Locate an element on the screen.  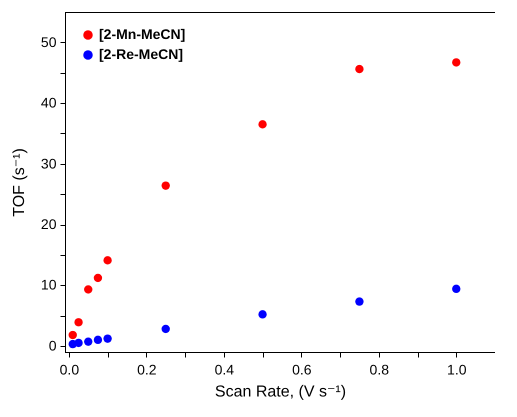
x-tick-label: 1.0 is located at coordinates (457, 370).